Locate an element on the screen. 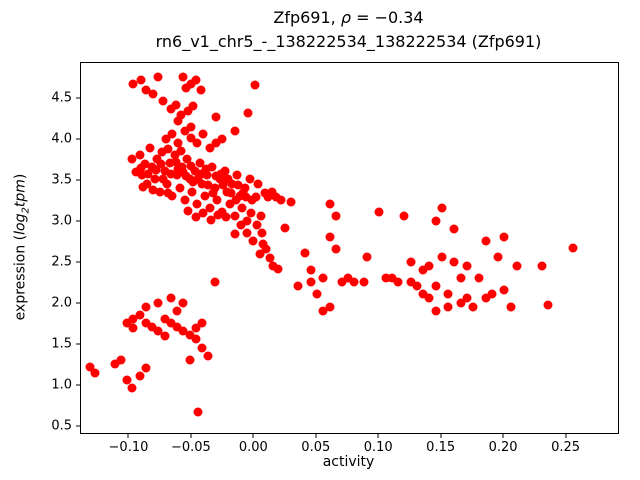  y-tick-label: 3.0 is located at coordinates (61, 221).